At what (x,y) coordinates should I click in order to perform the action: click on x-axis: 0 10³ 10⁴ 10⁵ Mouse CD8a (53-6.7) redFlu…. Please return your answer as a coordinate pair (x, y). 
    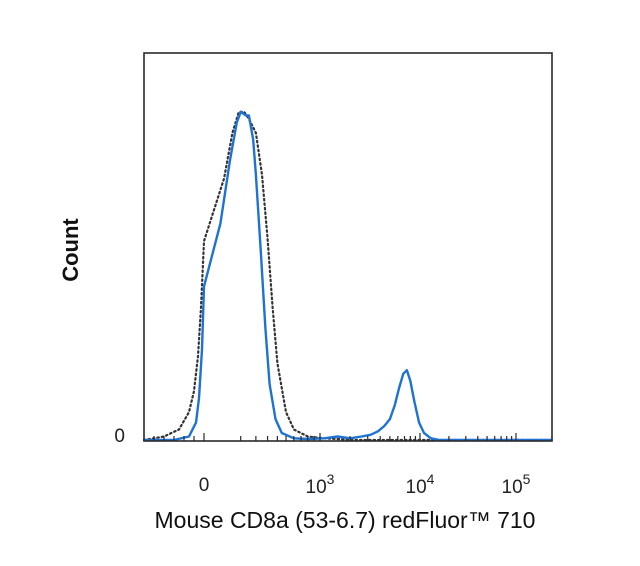
    Looking at the image, I should click on (353, 483).